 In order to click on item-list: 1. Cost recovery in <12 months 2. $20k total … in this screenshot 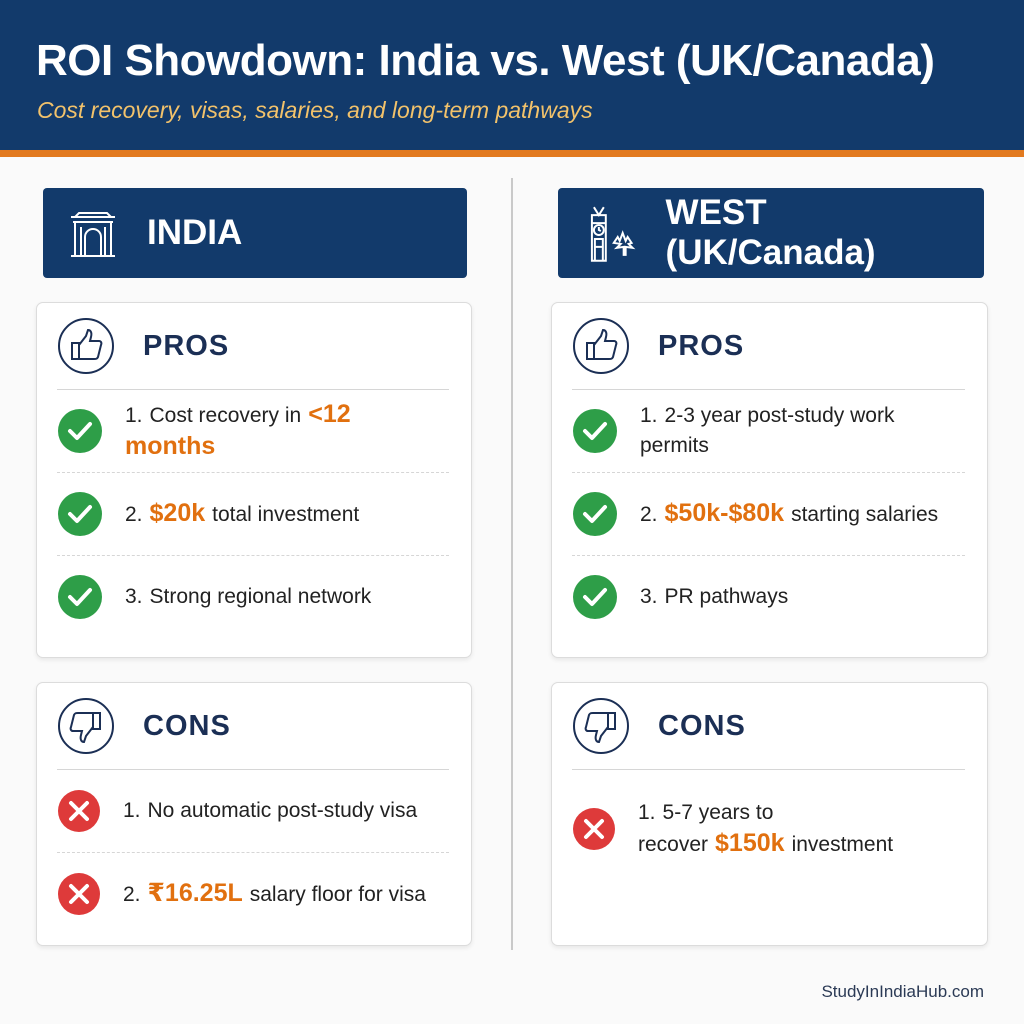, I will do `click(253, 514)`.